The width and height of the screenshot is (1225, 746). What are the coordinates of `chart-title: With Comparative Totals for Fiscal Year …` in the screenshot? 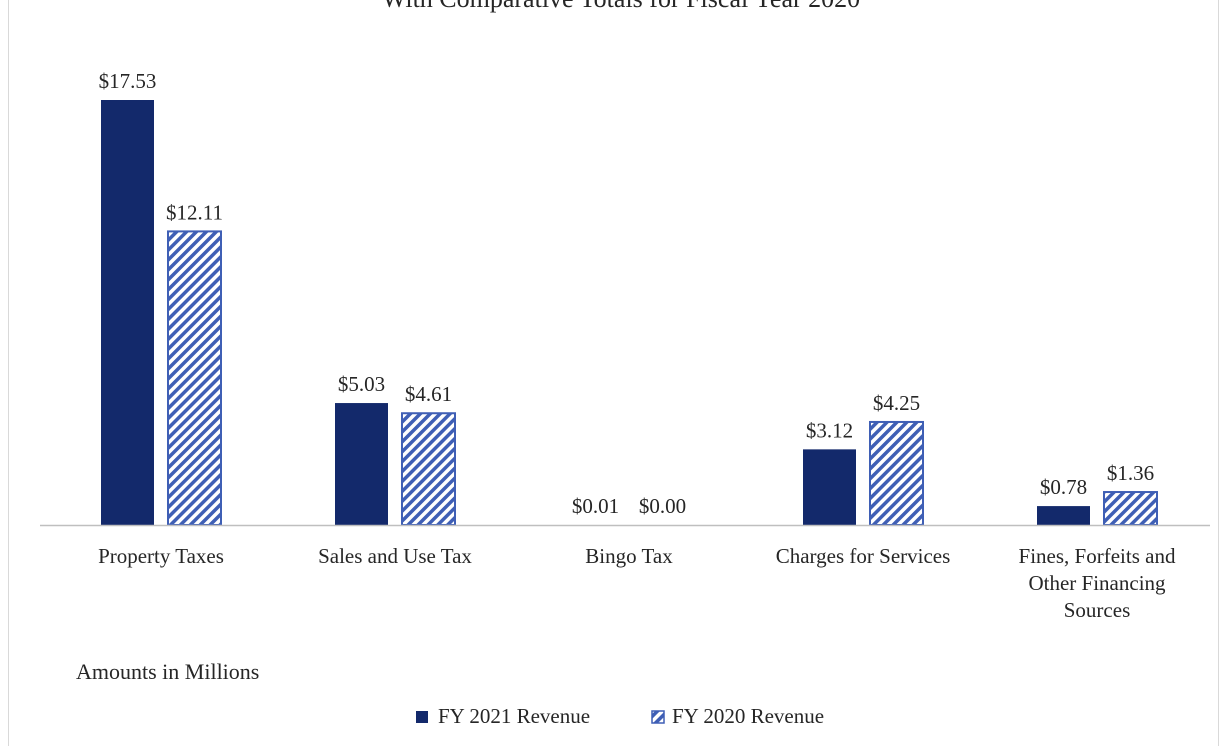 It's located at (621, 6).